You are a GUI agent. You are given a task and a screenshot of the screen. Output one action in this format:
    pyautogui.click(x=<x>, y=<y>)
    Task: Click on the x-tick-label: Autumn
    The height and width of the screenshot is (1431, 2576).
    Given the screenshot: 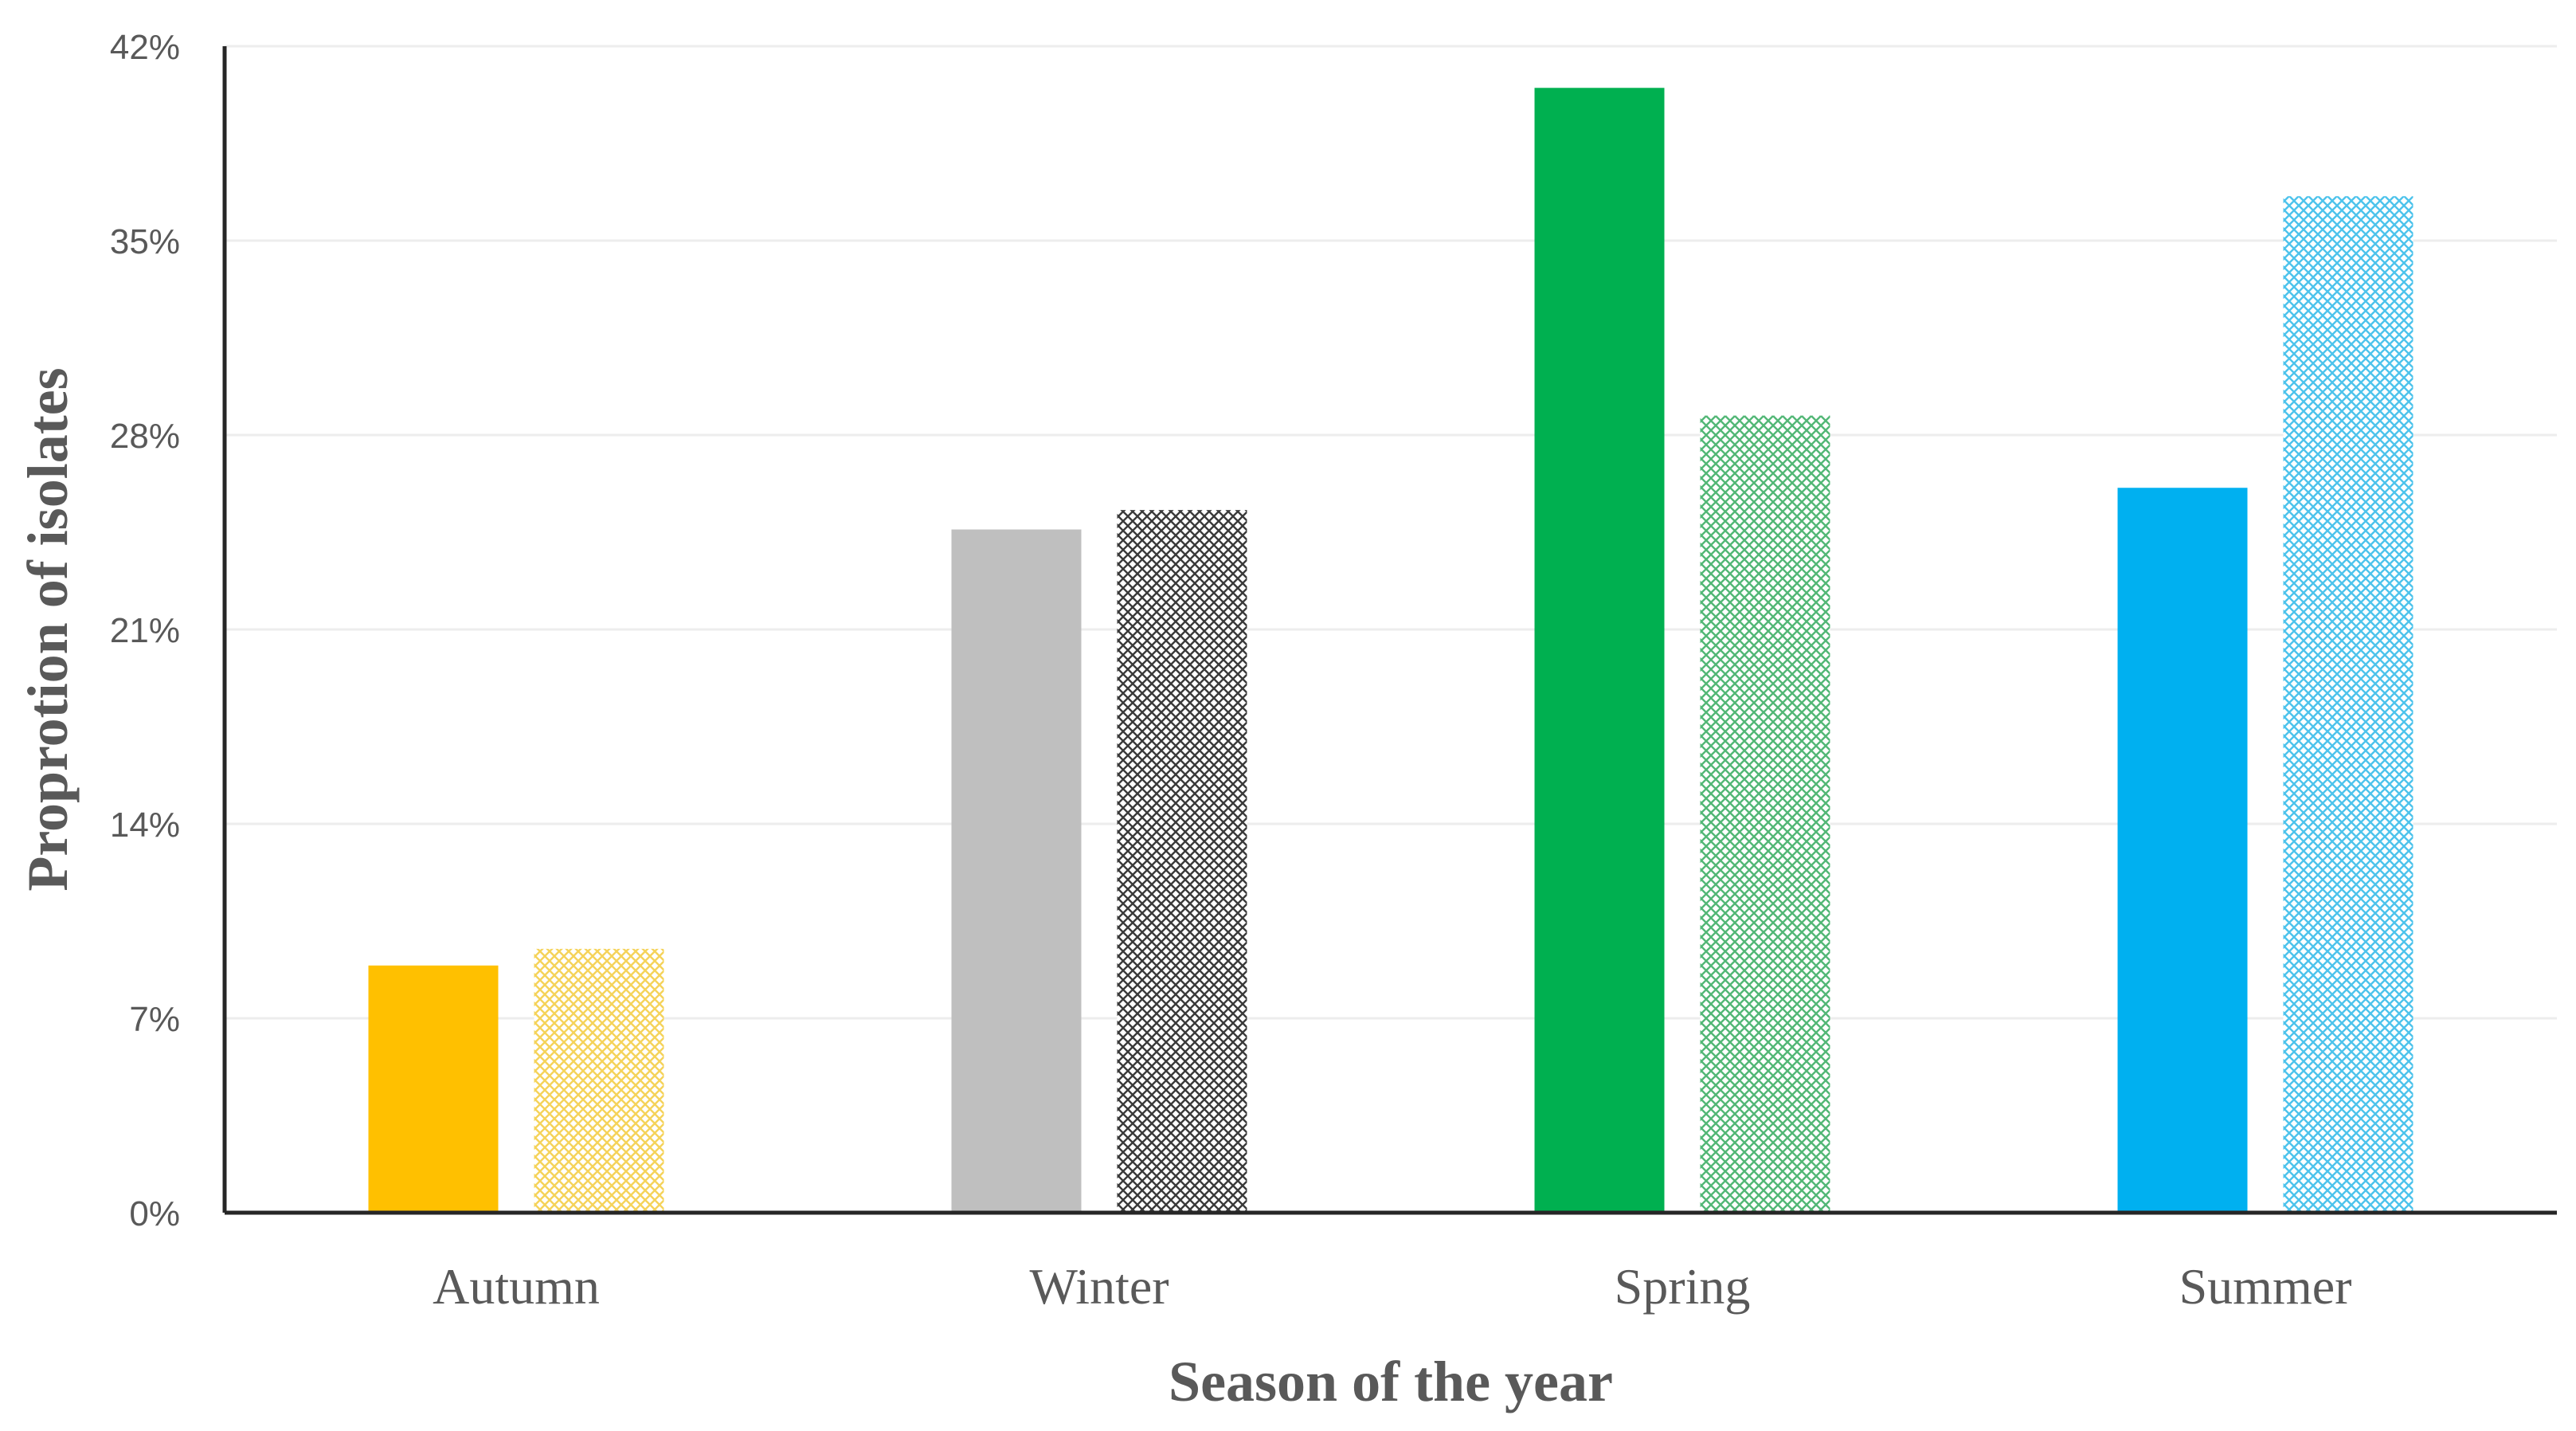 What is the action you would take?
    pyautogui.click(x=516, y=1286)
    